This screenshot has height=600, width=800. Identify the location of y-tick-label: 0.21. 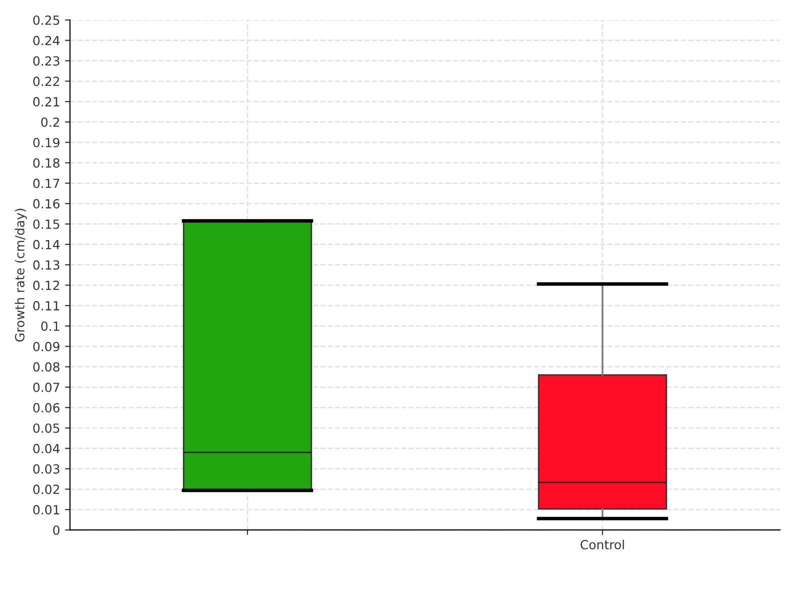
(46, 102).